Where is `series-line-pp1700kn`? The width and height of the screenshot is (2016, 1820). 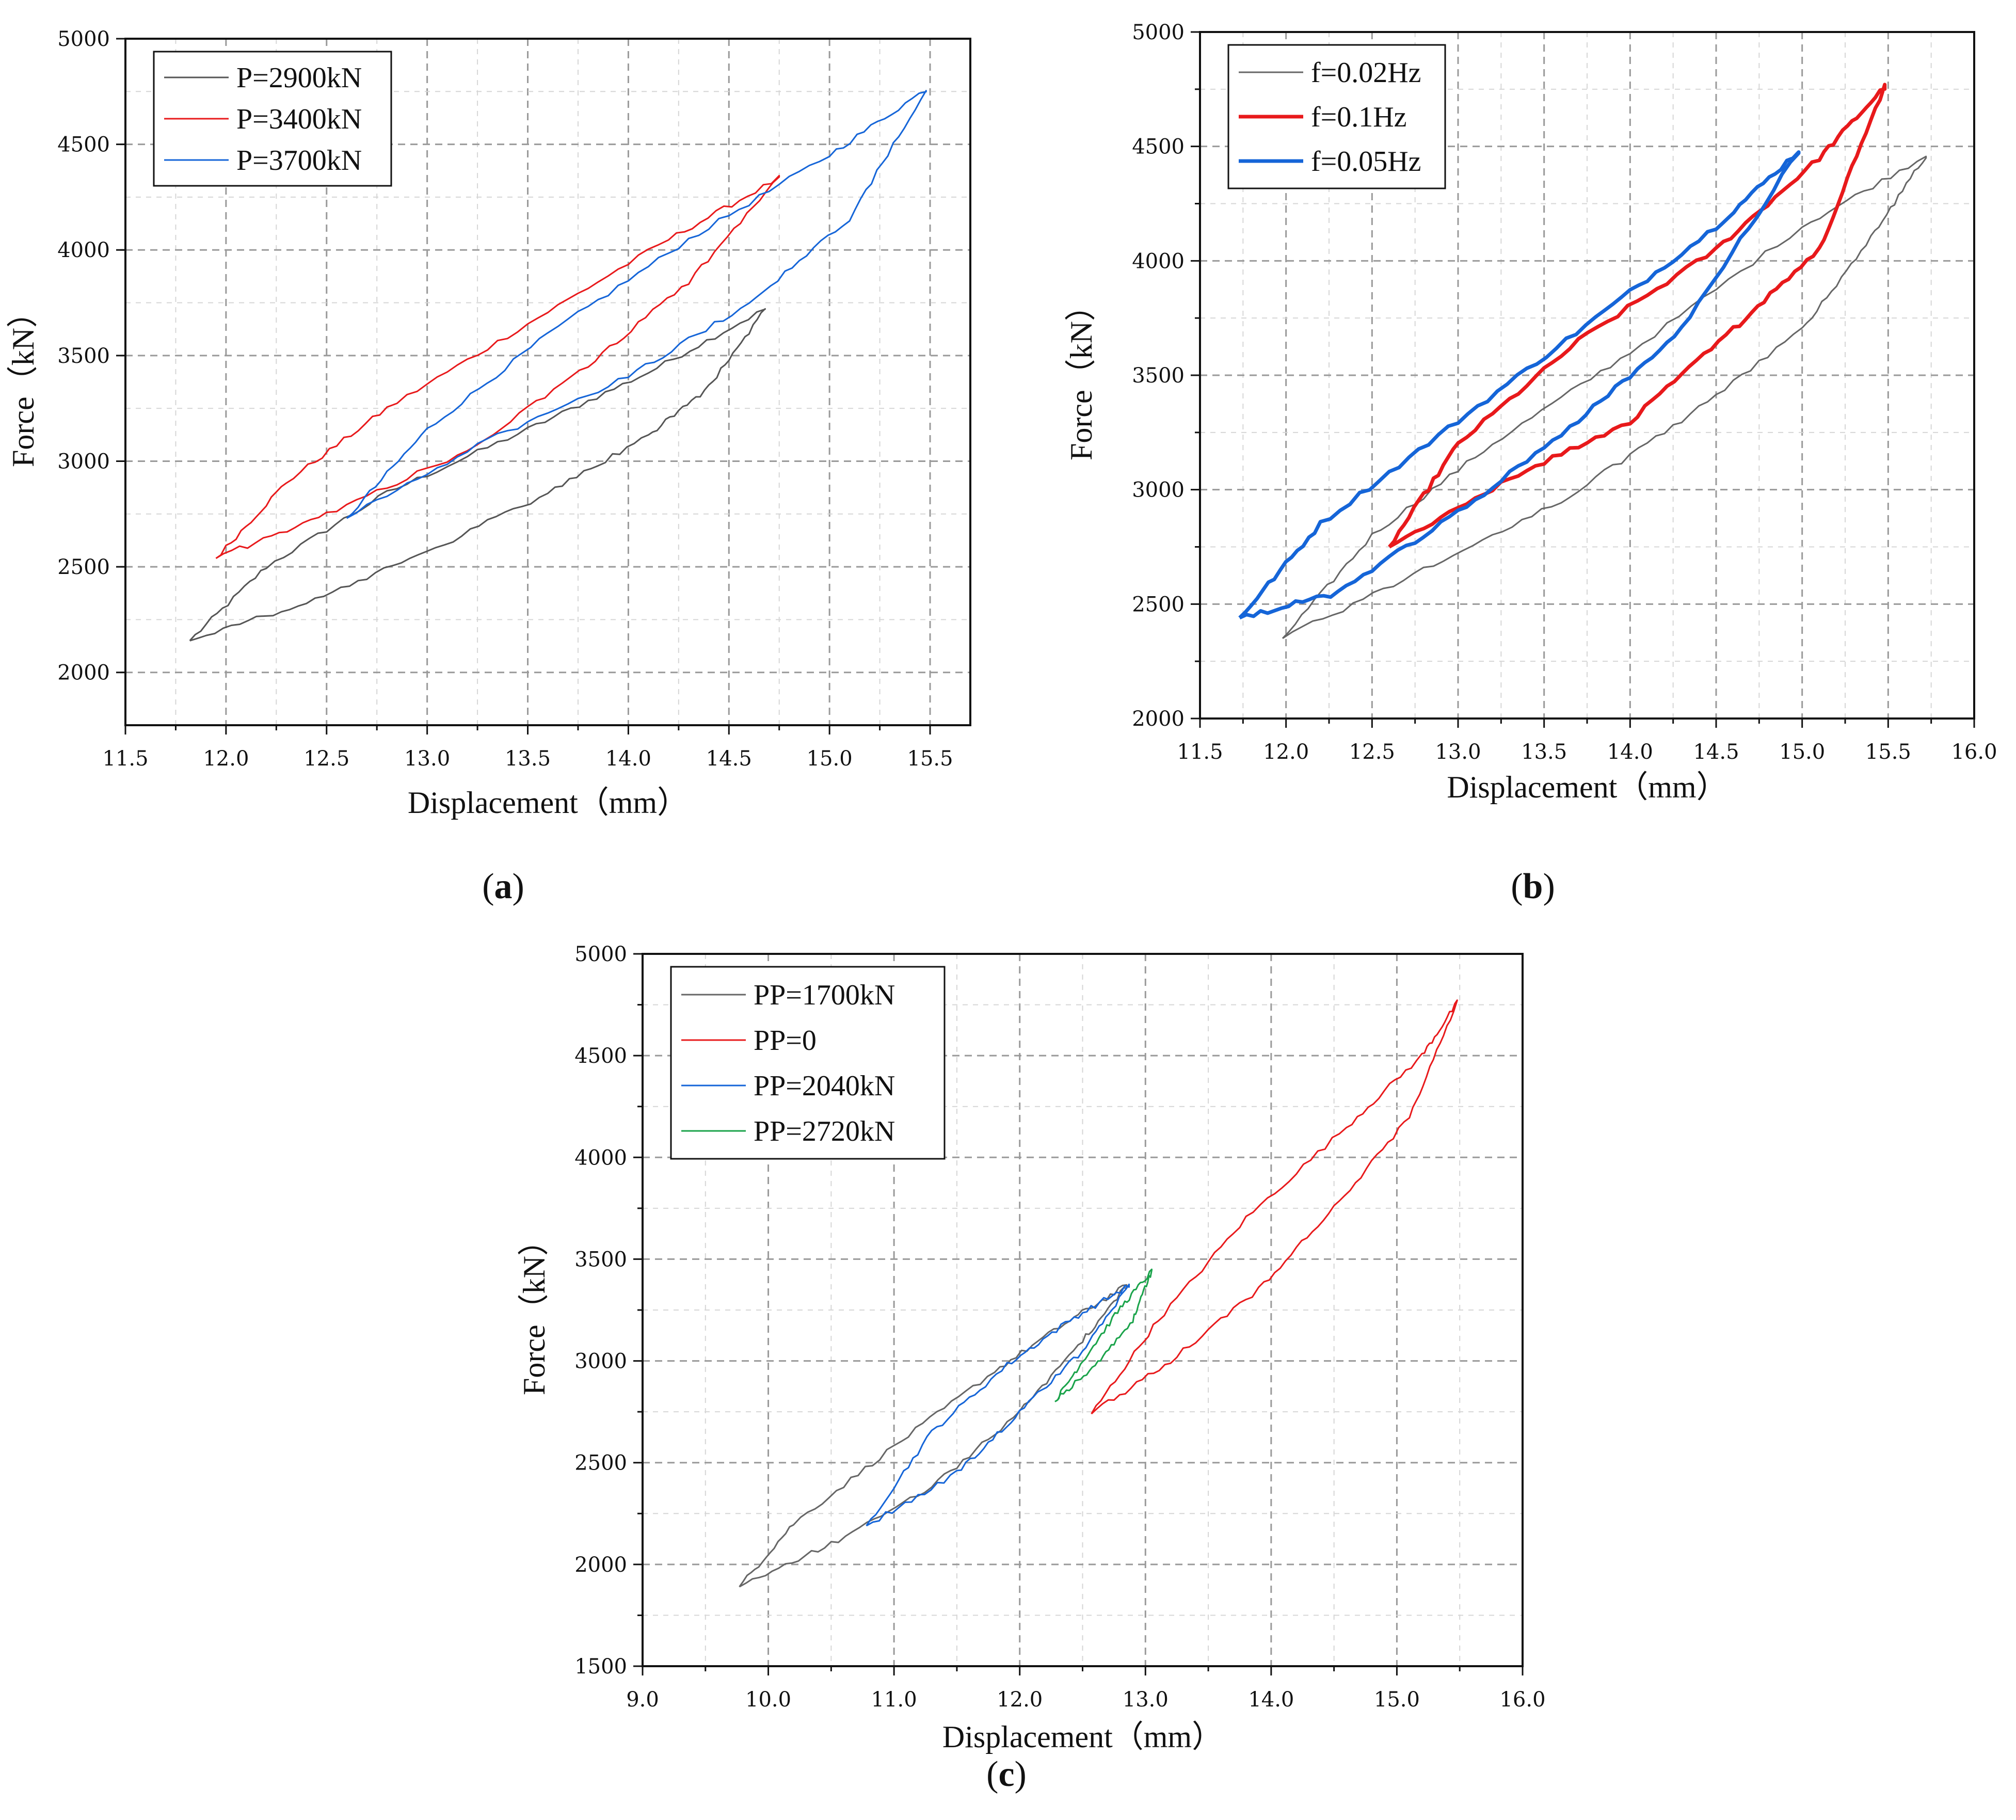 series-line-pp1700kn is located at coordinates (933, 1436).